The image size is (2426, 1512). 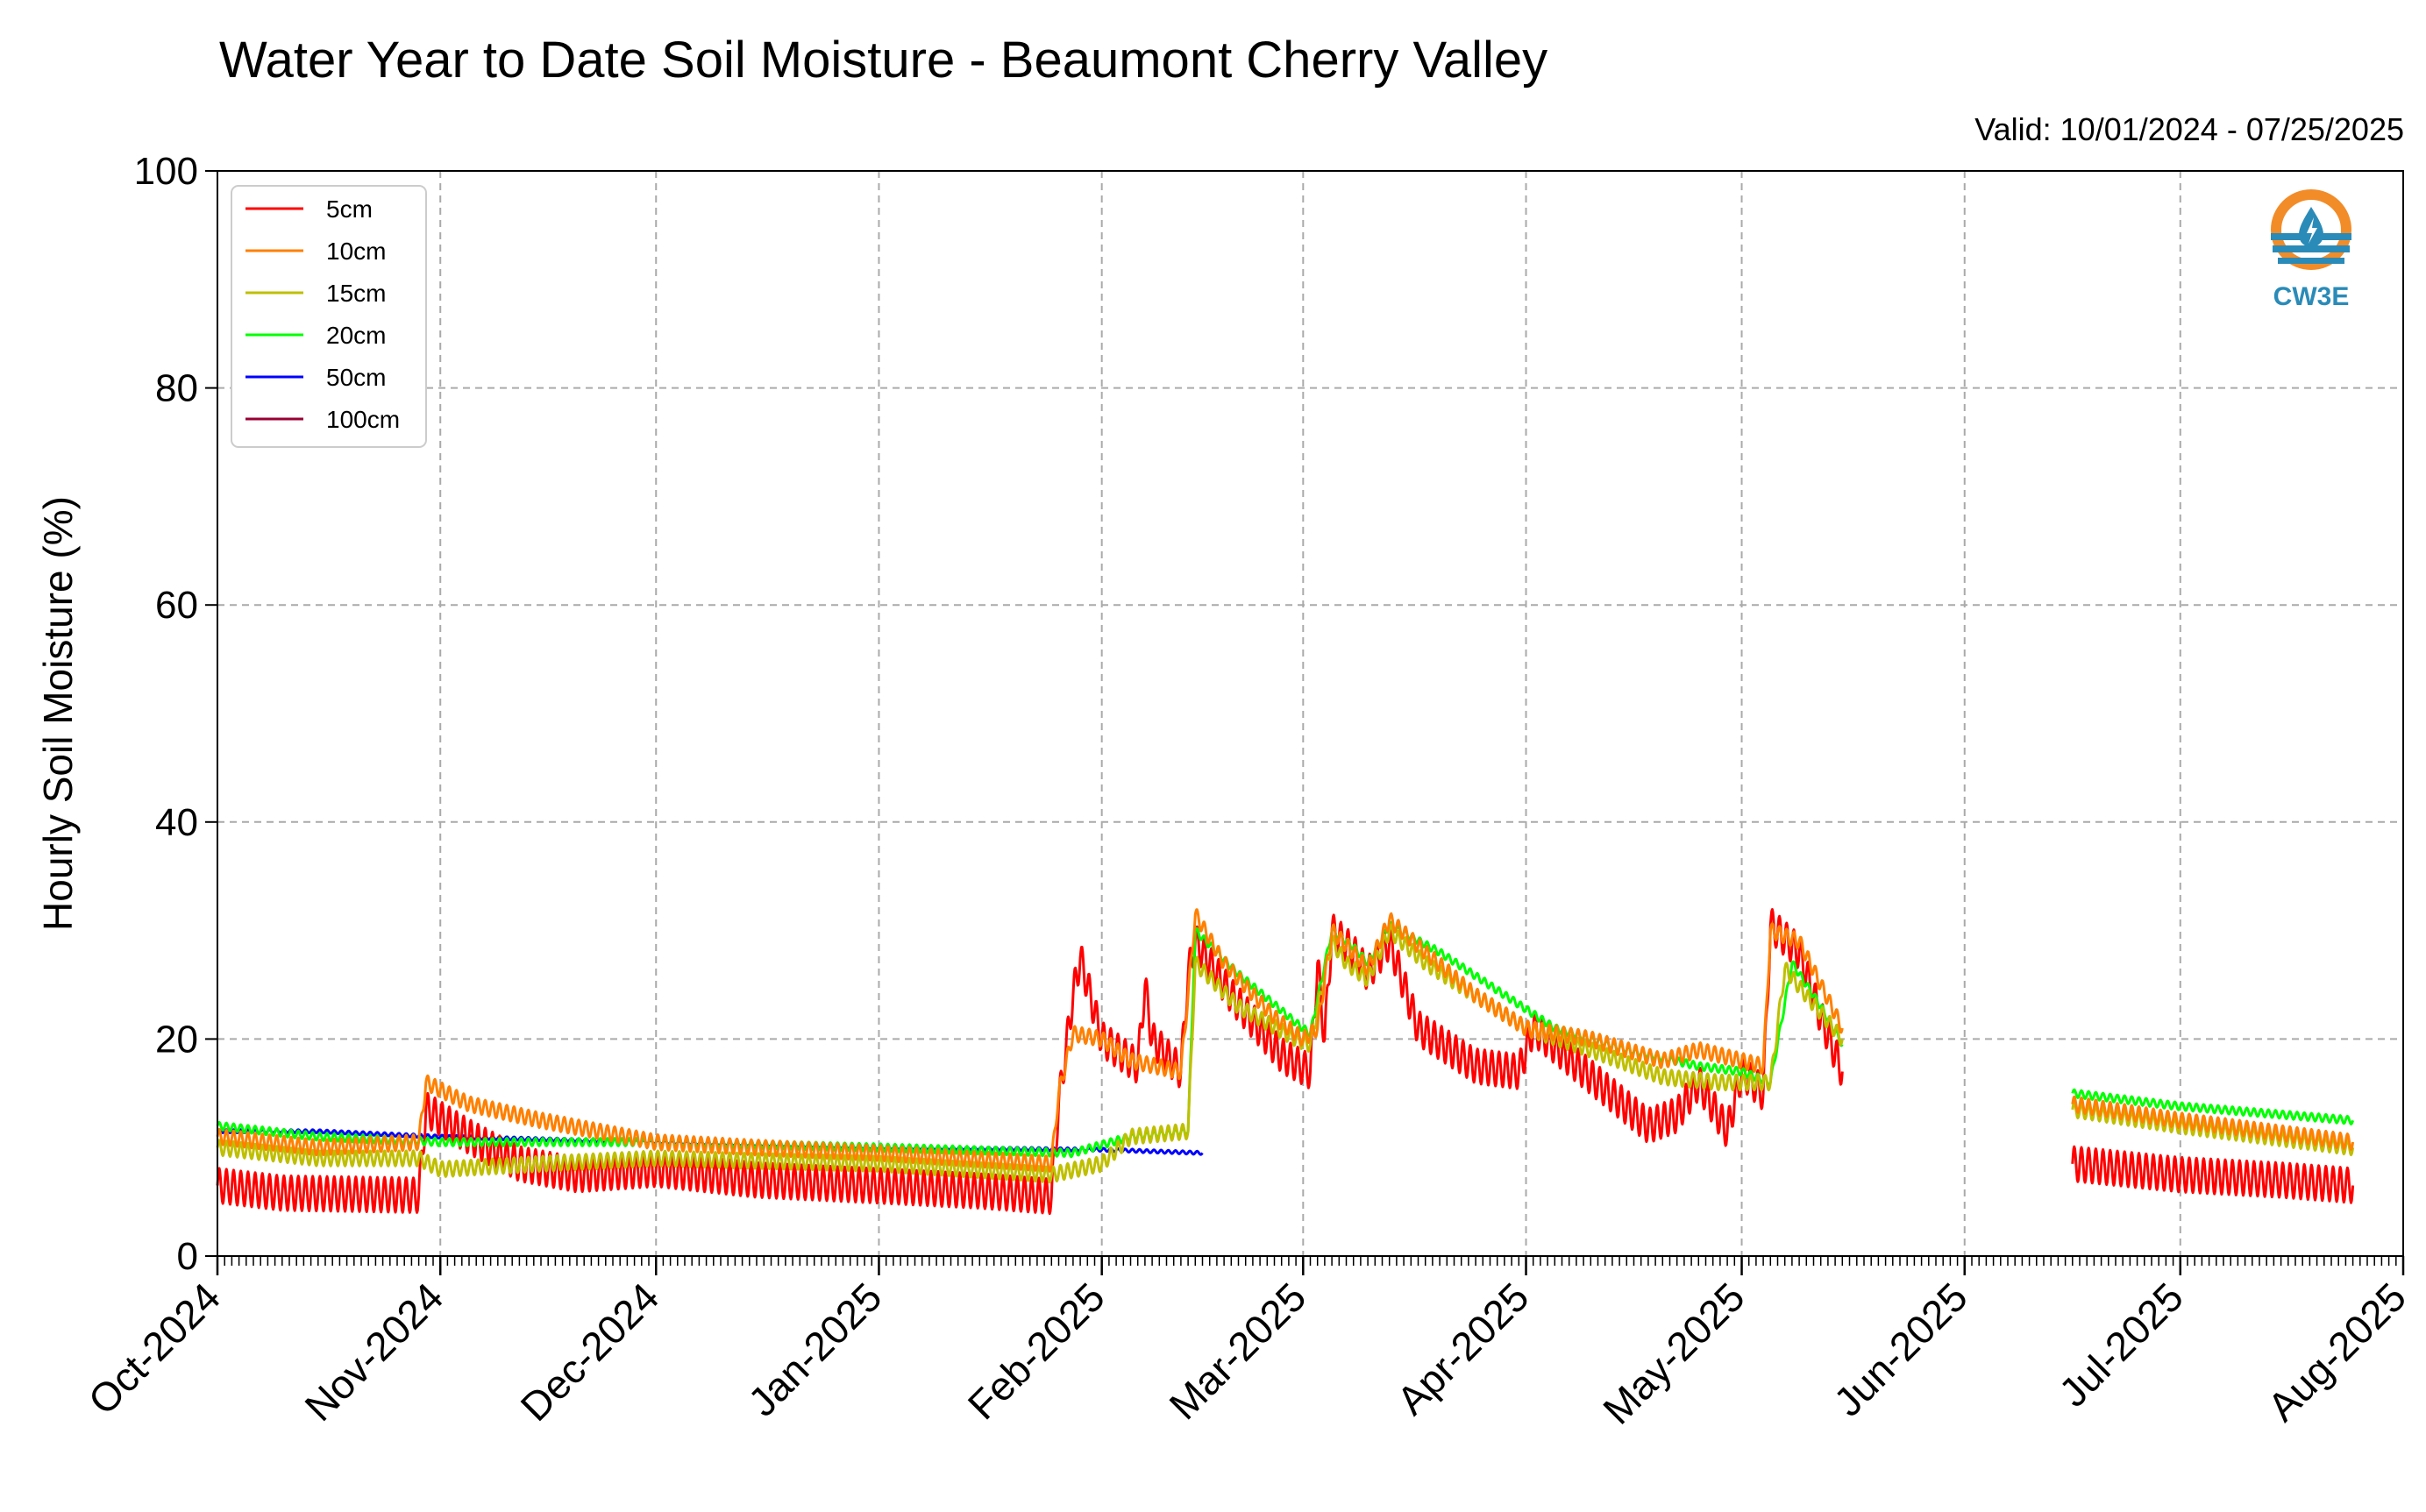 What do you see at coordinates (2337, 1352) in the screenshot?
I see `x-tick-label: Aug-2025` at bounding box center [2337, 1352].